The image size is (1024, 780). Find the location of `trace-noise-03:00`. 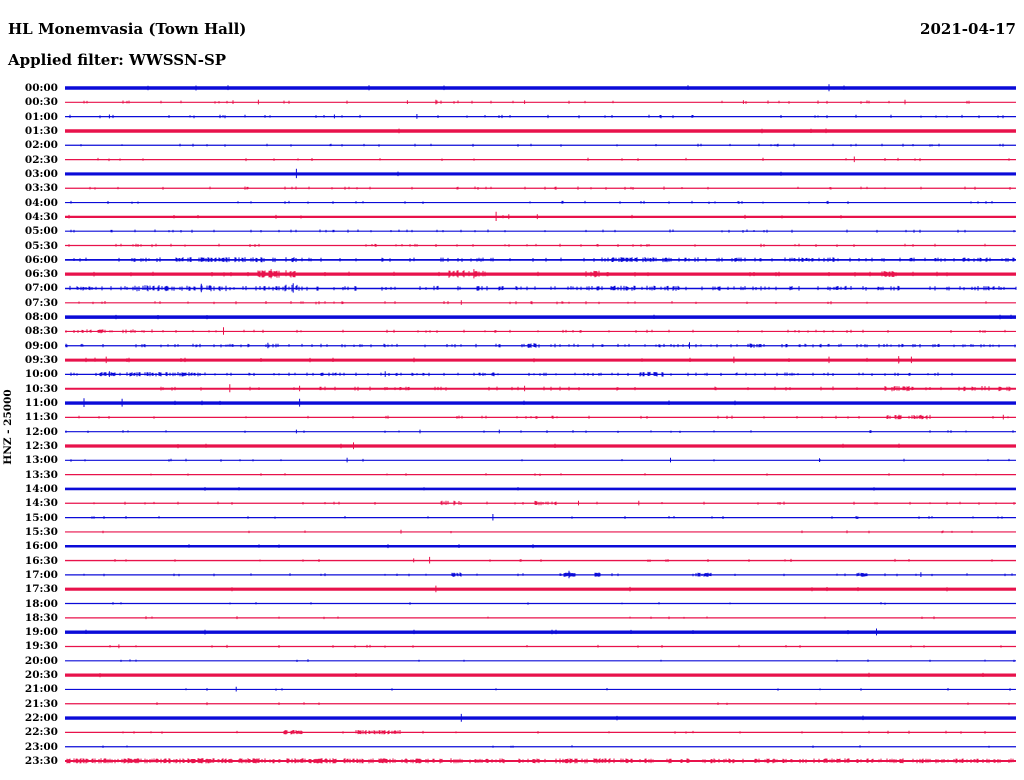

trace-noise-03:00 is located at coordinates (538, 173).